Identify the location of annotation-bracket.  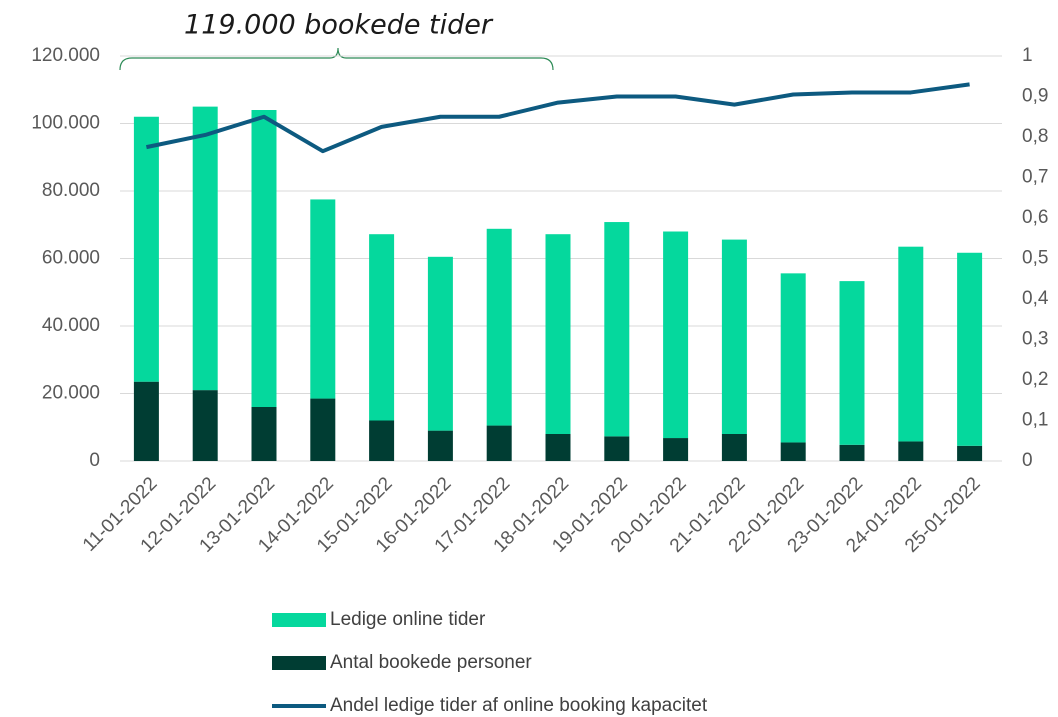
(336, 59).